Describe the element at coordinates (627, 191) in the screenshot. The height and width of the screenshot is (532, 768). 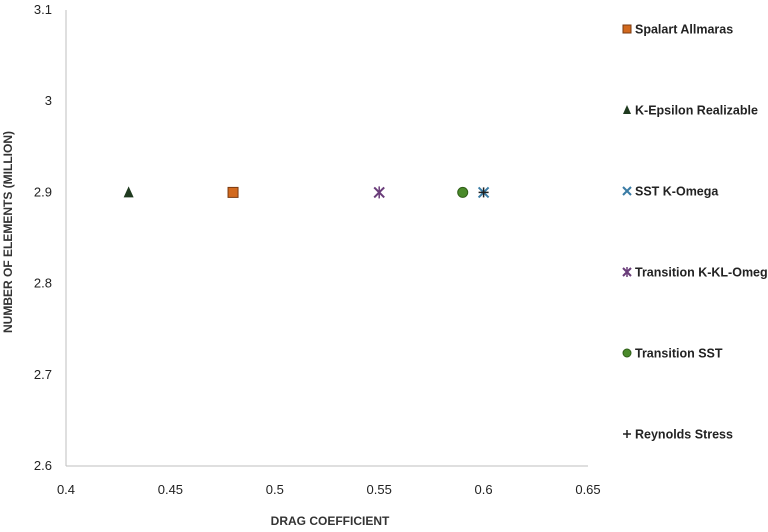
I see `x-marker` at that location.